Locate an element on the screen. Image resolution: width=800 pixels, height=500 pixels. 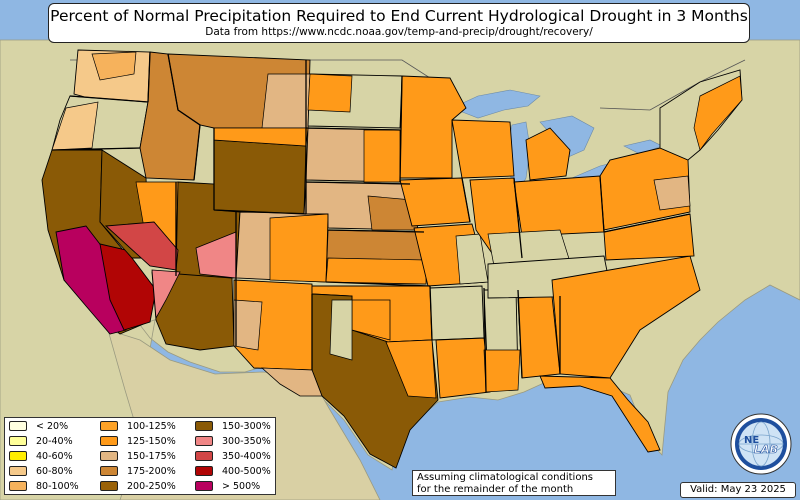
legend-item: 125-150% is located at coordinates (138, 441).